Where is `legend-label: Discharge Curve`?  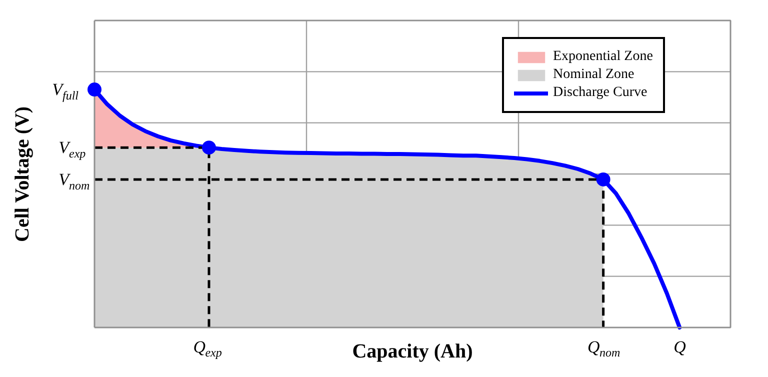 legend-label: Discharge Curve is located at coordinates (600, 93).